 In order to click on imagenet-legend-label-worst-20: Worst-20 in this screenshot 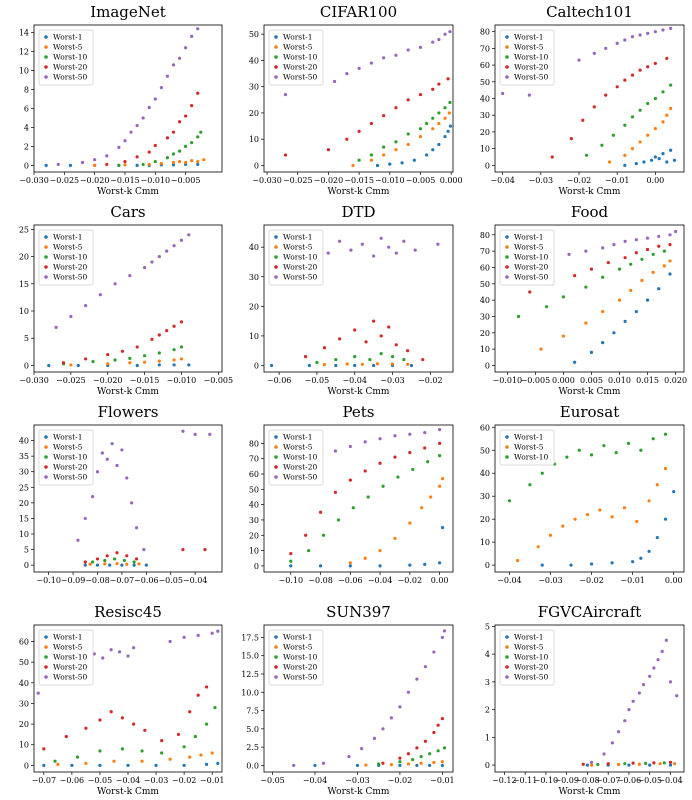, I will do `click(70, 67)`.